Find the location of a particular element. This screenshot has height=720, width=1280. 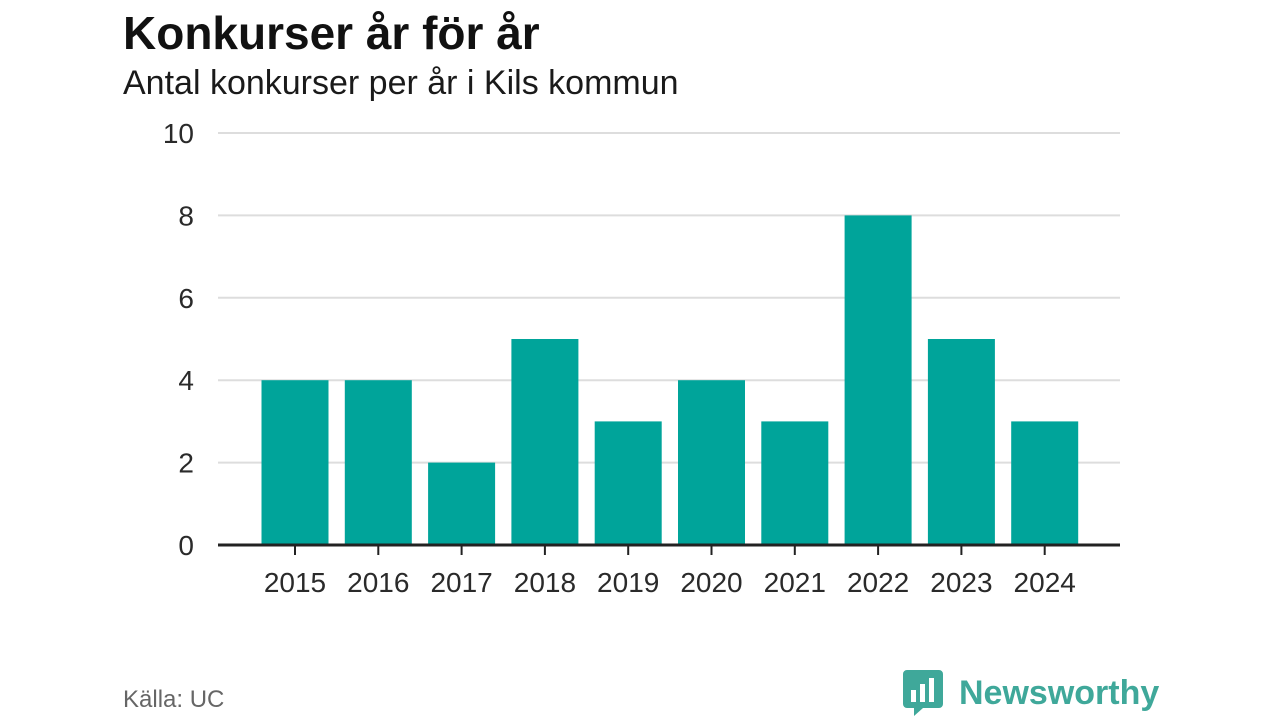

bar-2021 is located at coordinates (795, 483).